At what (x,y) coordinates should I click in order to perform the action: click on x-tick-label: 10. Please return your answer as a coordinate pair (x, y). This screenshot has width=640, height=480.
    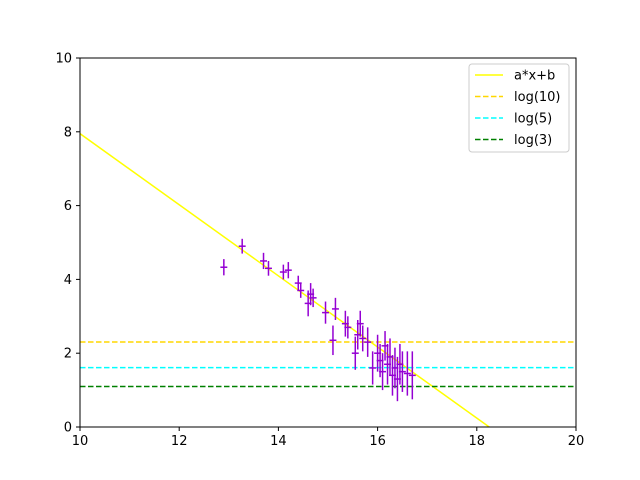
    Looking at the image, I should click on (80, 441).